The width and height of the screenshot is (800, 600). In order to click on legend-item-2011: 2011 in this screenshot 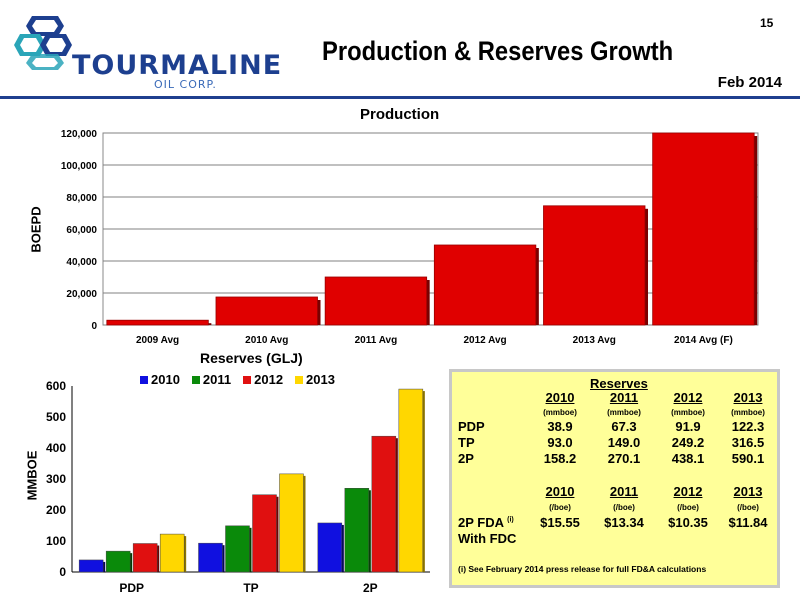, I will do `click(211, 379)`.